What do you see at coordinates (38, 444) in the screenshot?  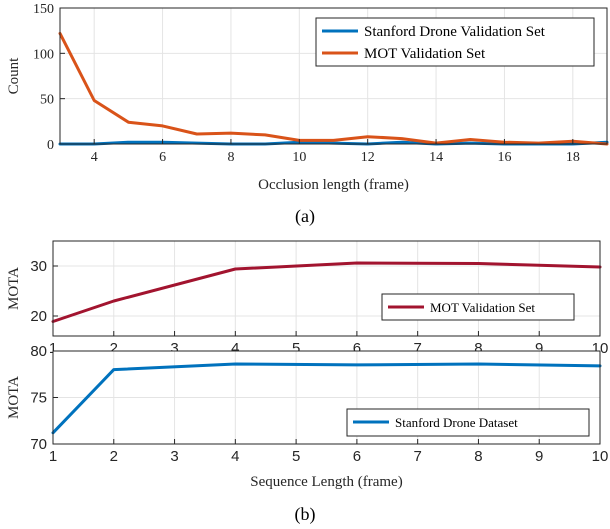 I see `y-tick-label: 70` at bounding box center [38, 444].